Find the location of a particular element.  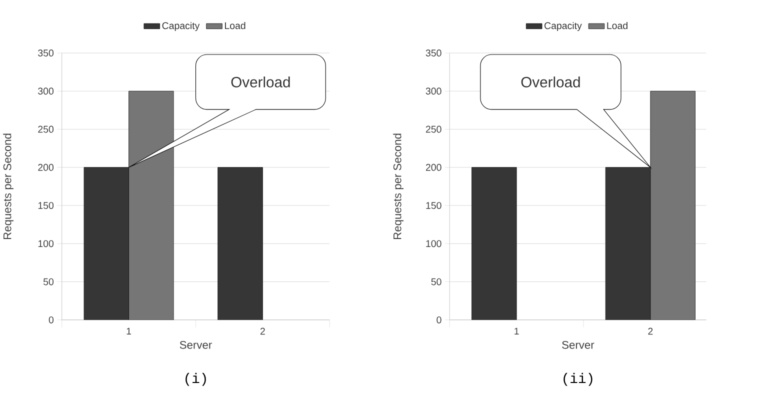

text: (ii) is located at coordinates (578, 379).